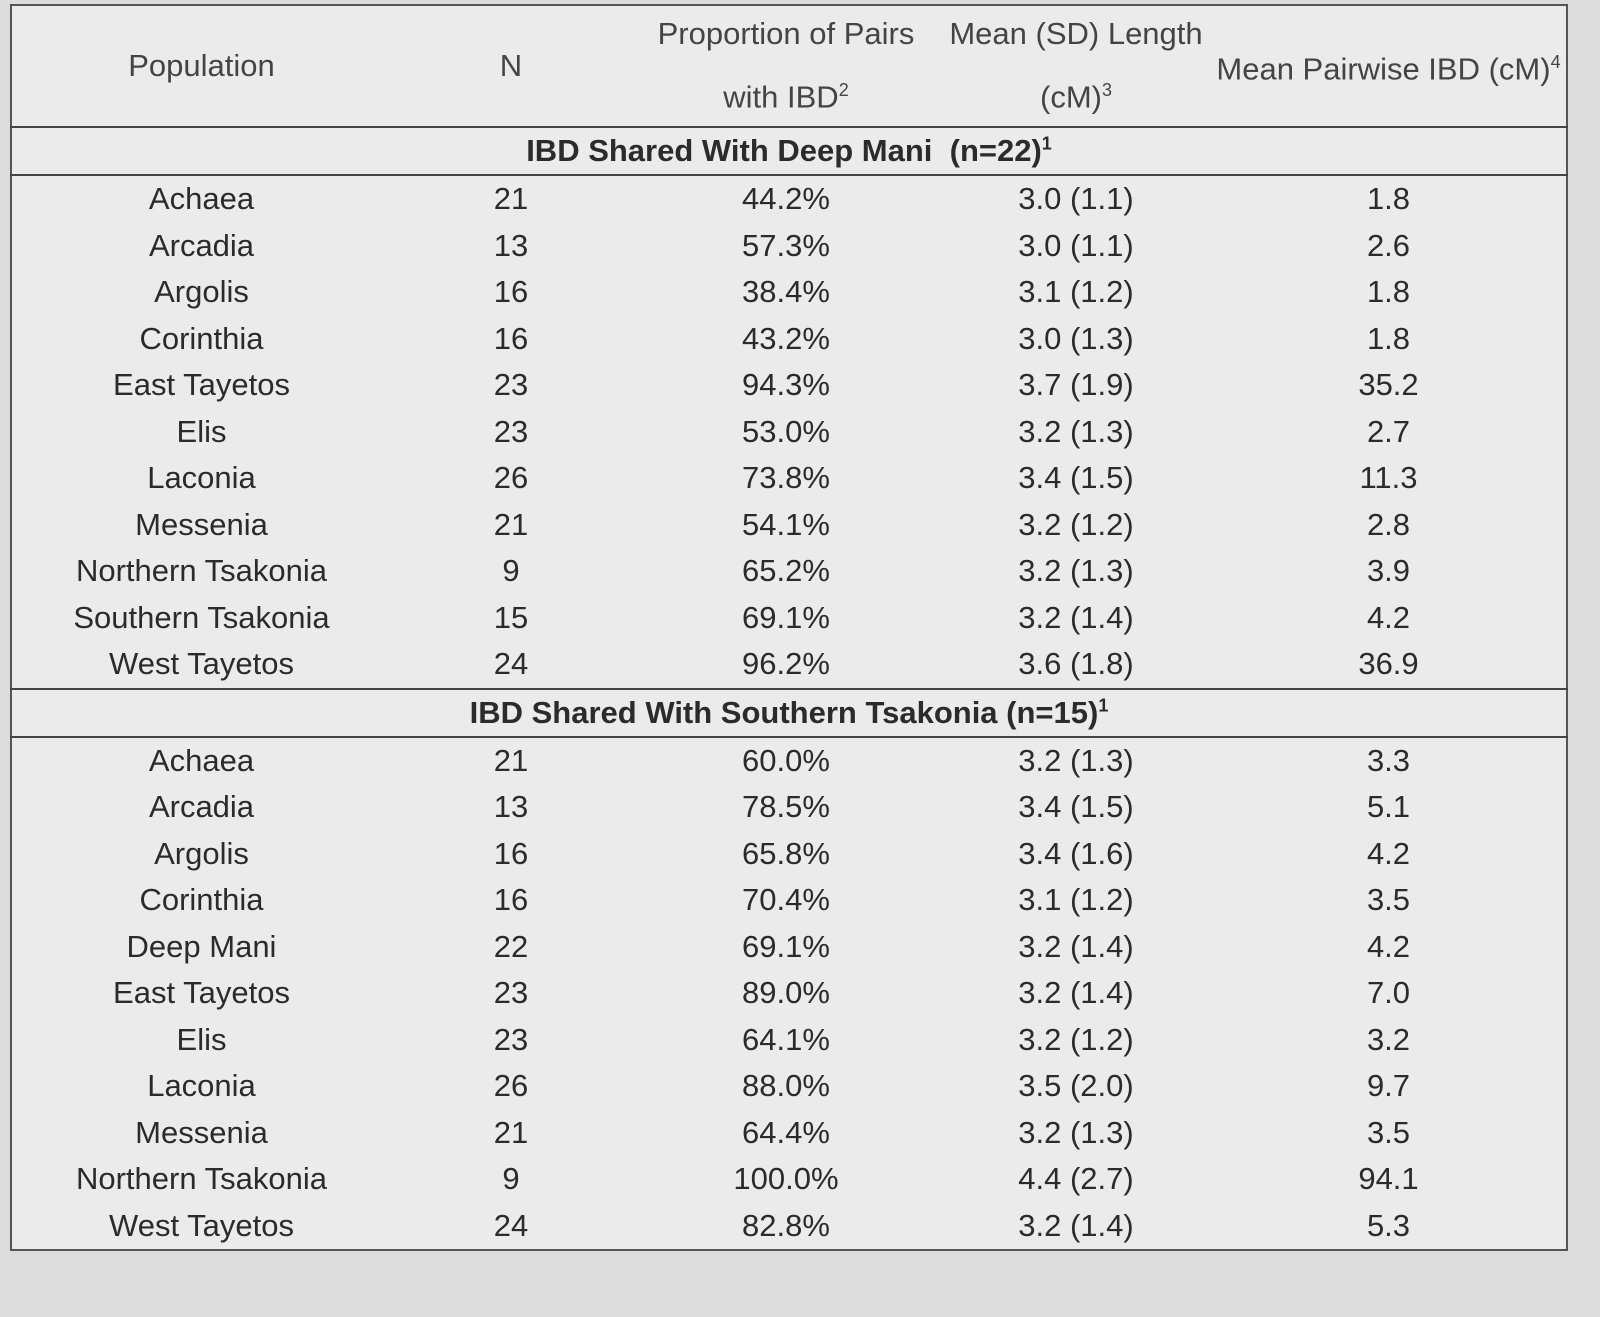 The width and height of the screenshot is (1600, 1317). I want to click on footnote-mark: 4, so click(1555, 62).